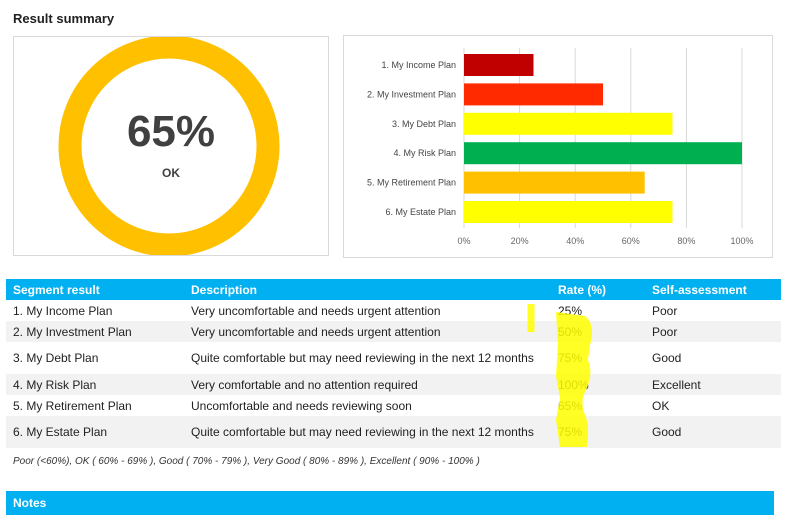 This screenshot has height=528, width=796. I want to click on col-description: Description, so click(367, 289).